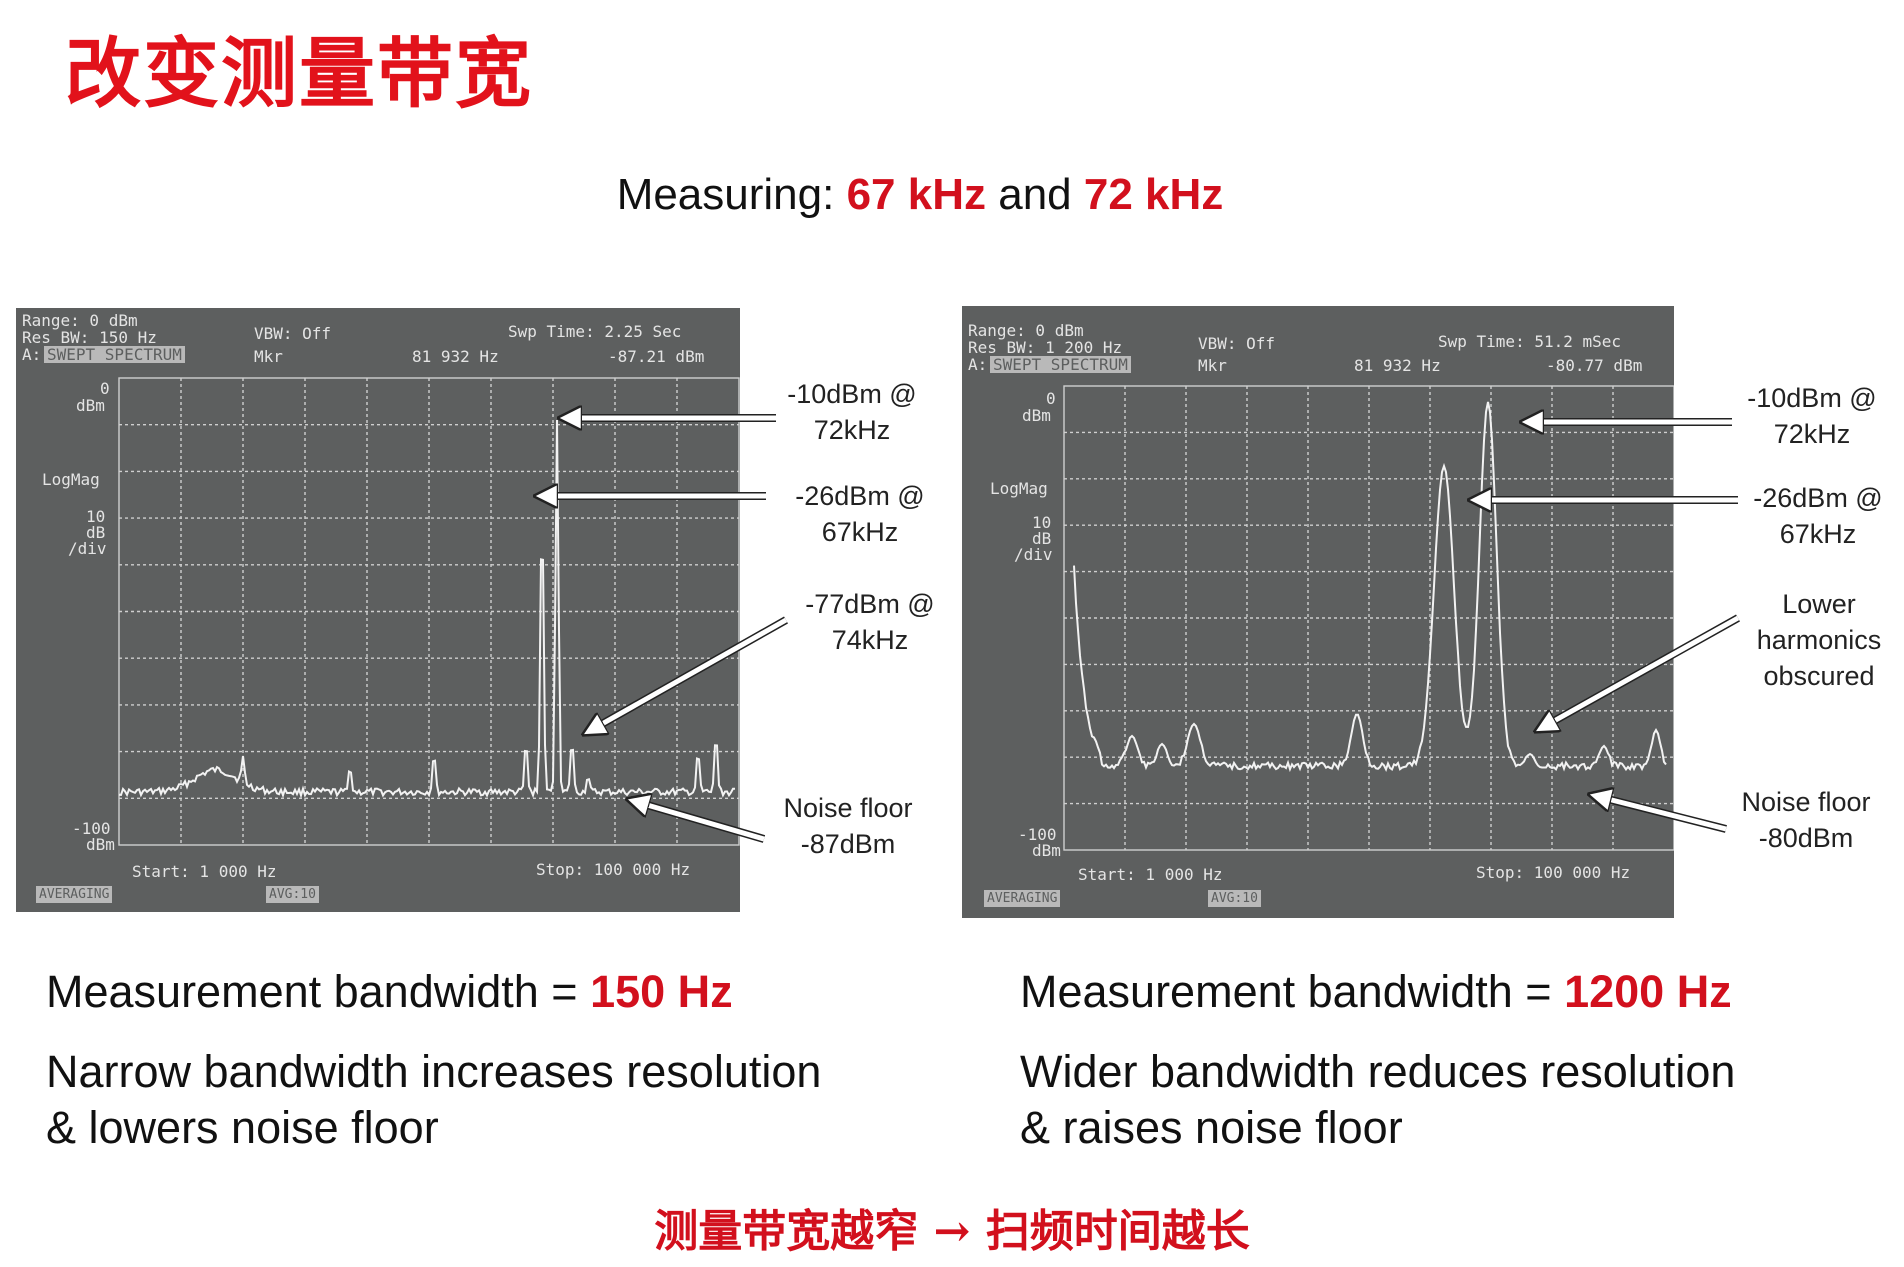 The width and height of the screenshot is (1904, 1267). Describe the element at coordinates (1806, 820) in the screenshot. I see `annotation-noise-wide: Noise floor -80dBm` at that location.